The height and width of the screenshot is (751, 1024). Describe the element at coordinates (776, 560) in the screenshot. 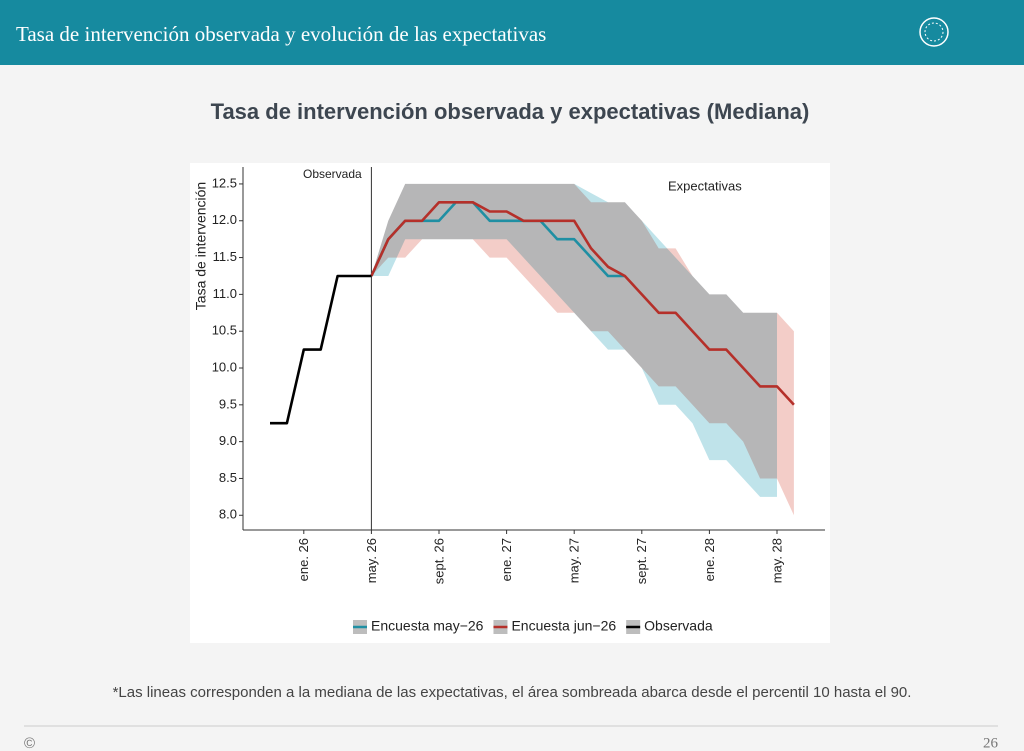

I see `x-tick-label: may. 28` at that location.